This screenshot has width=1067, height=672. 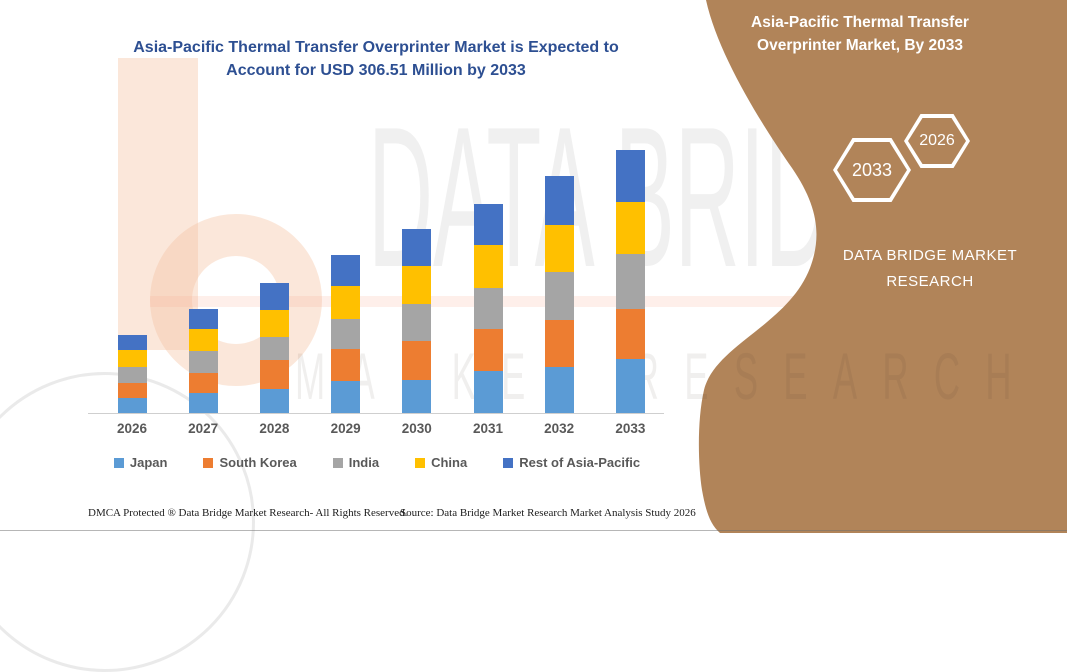 I want to click on logo-watermark-circle, so click(x=127, y=522).